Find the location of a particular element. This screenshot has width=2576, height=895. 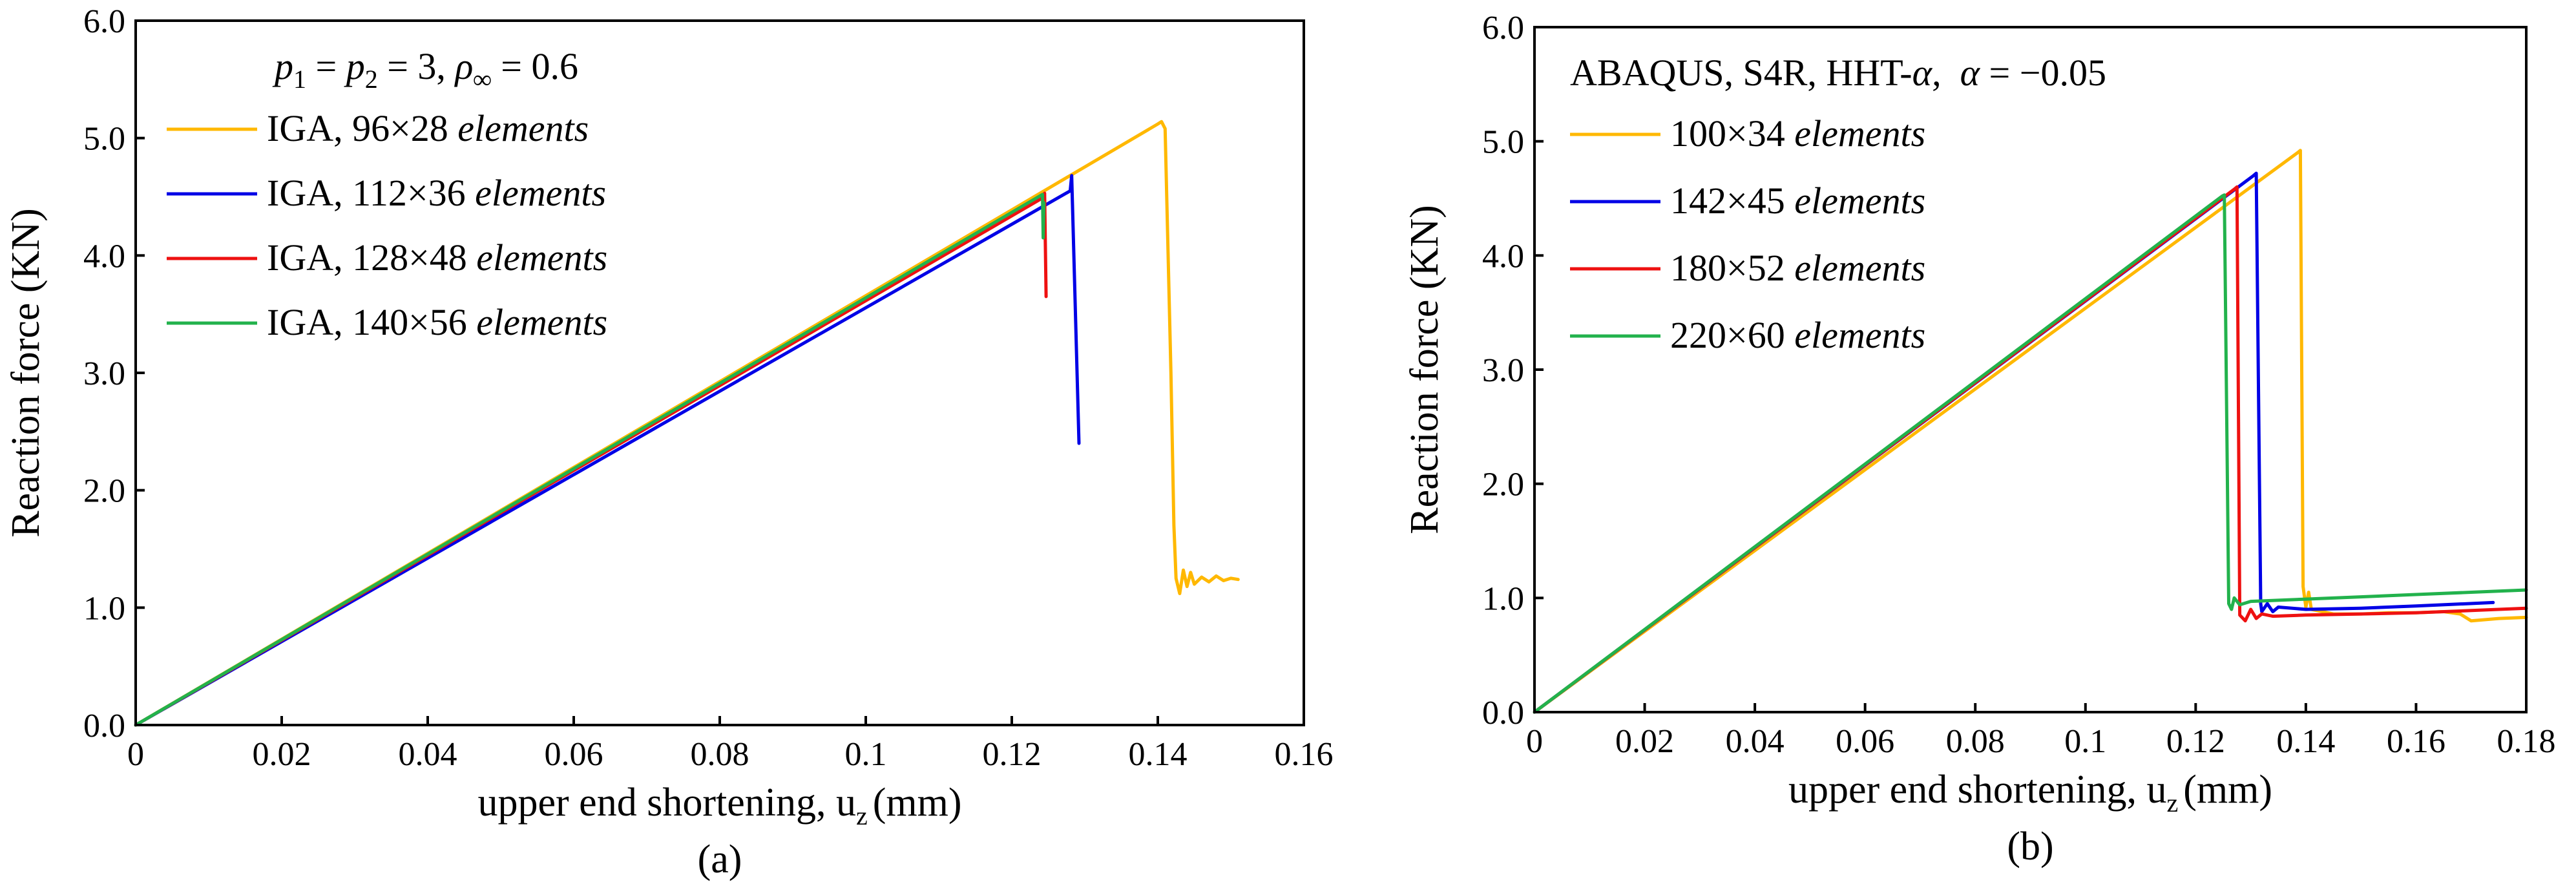

param-p2: p is located at coordinates (354, 66).